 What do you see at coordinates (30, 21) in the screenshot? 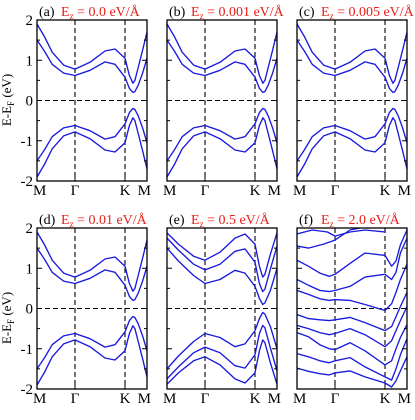
I see `ytick-label: 2` at bounding box center [30, 21].